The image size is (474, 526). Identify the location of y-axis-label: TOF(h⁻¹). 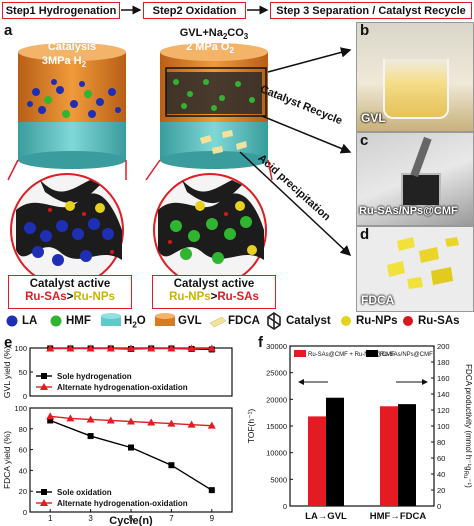
(251, 426).